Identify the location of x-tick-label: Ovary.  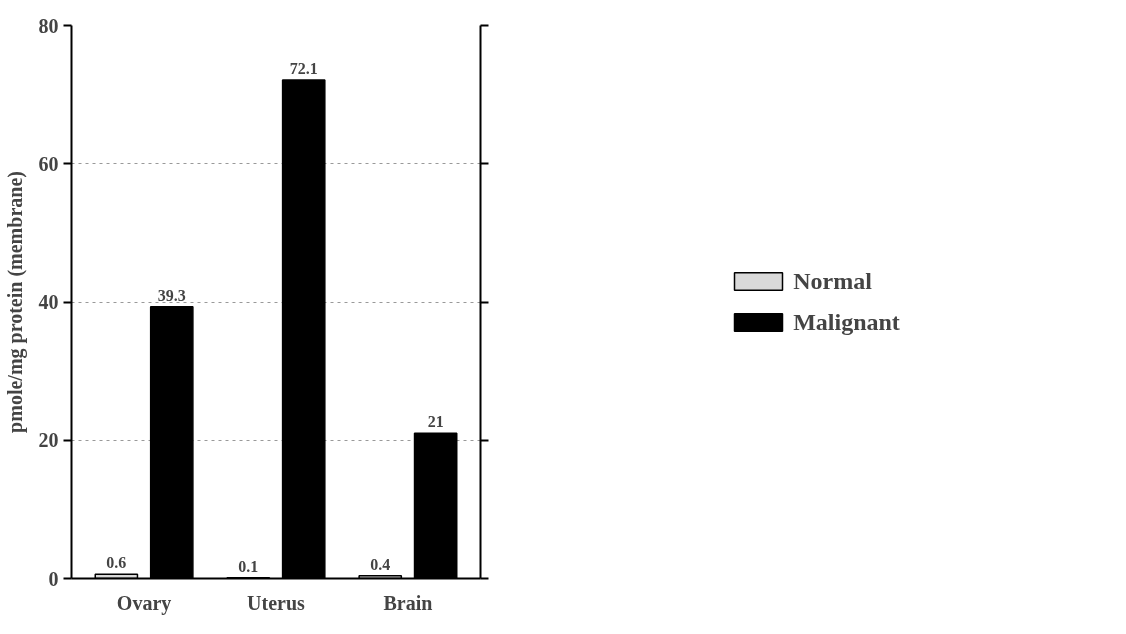
(144, 603).